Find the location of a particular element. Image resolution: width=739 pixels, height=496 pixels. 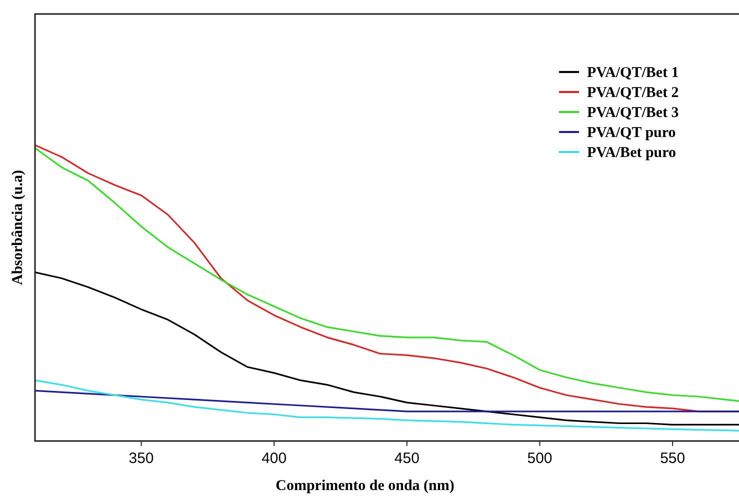

x-tick-label: 450 is located at coordinates (407, 458).